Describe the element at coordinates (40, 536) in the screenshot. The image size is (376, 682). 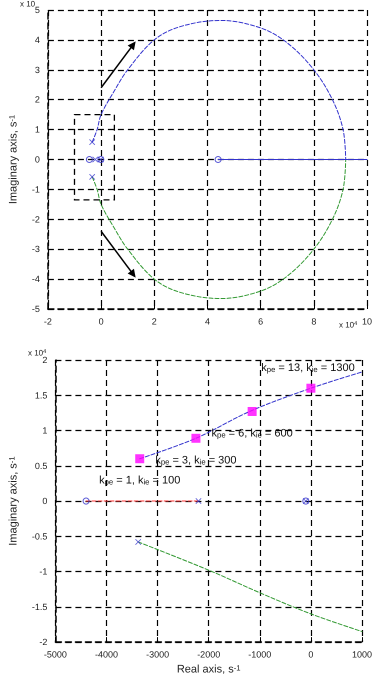
I see `y-tick-label: -0.5` at that location.